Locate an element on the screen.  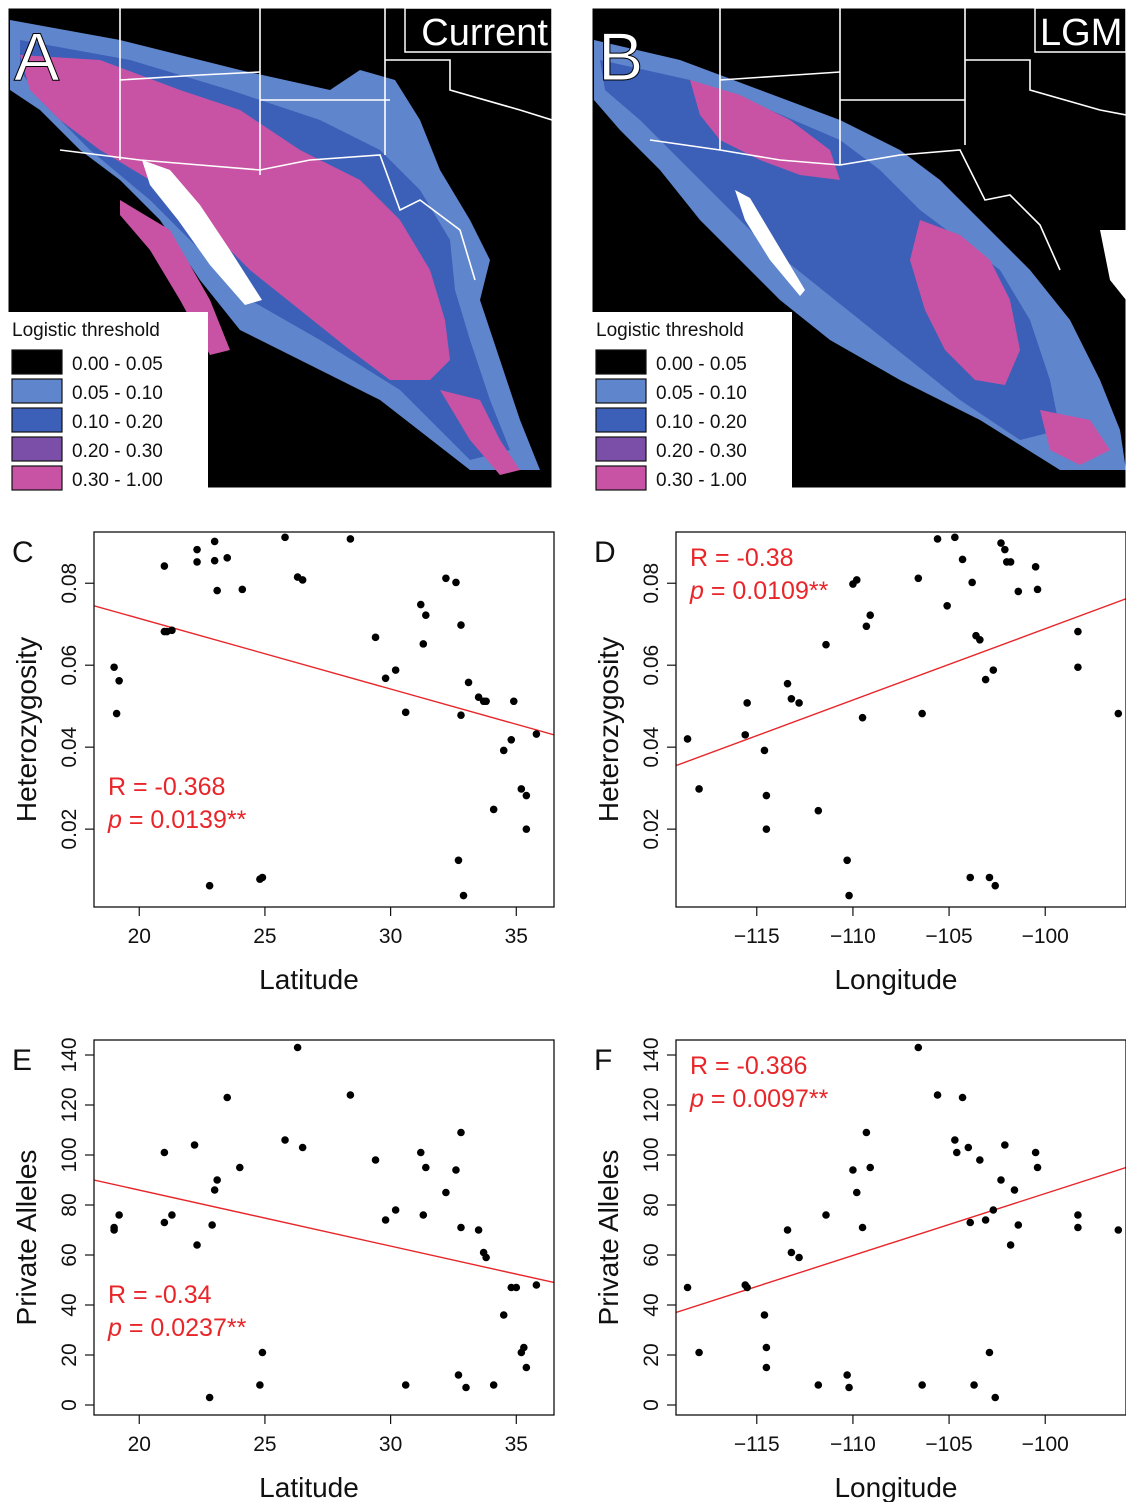
y-tick-label: 20 is located at coordinates (651, 1354).